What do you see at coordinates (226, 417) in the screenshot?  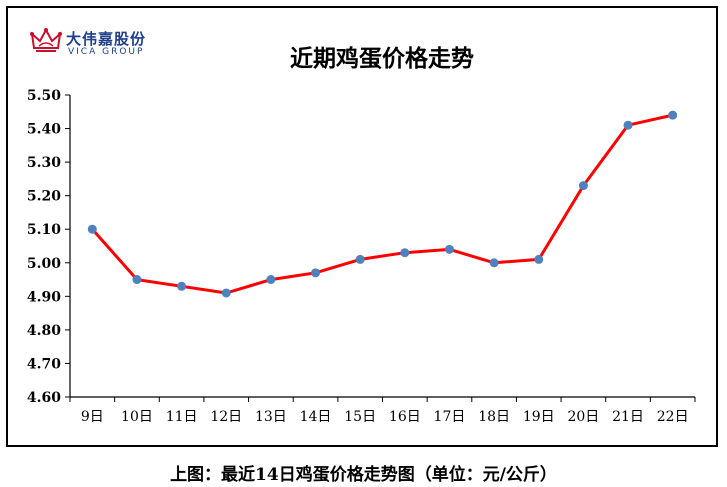 I see `x-tick-label: 12日` at bounding box center [226, 417].